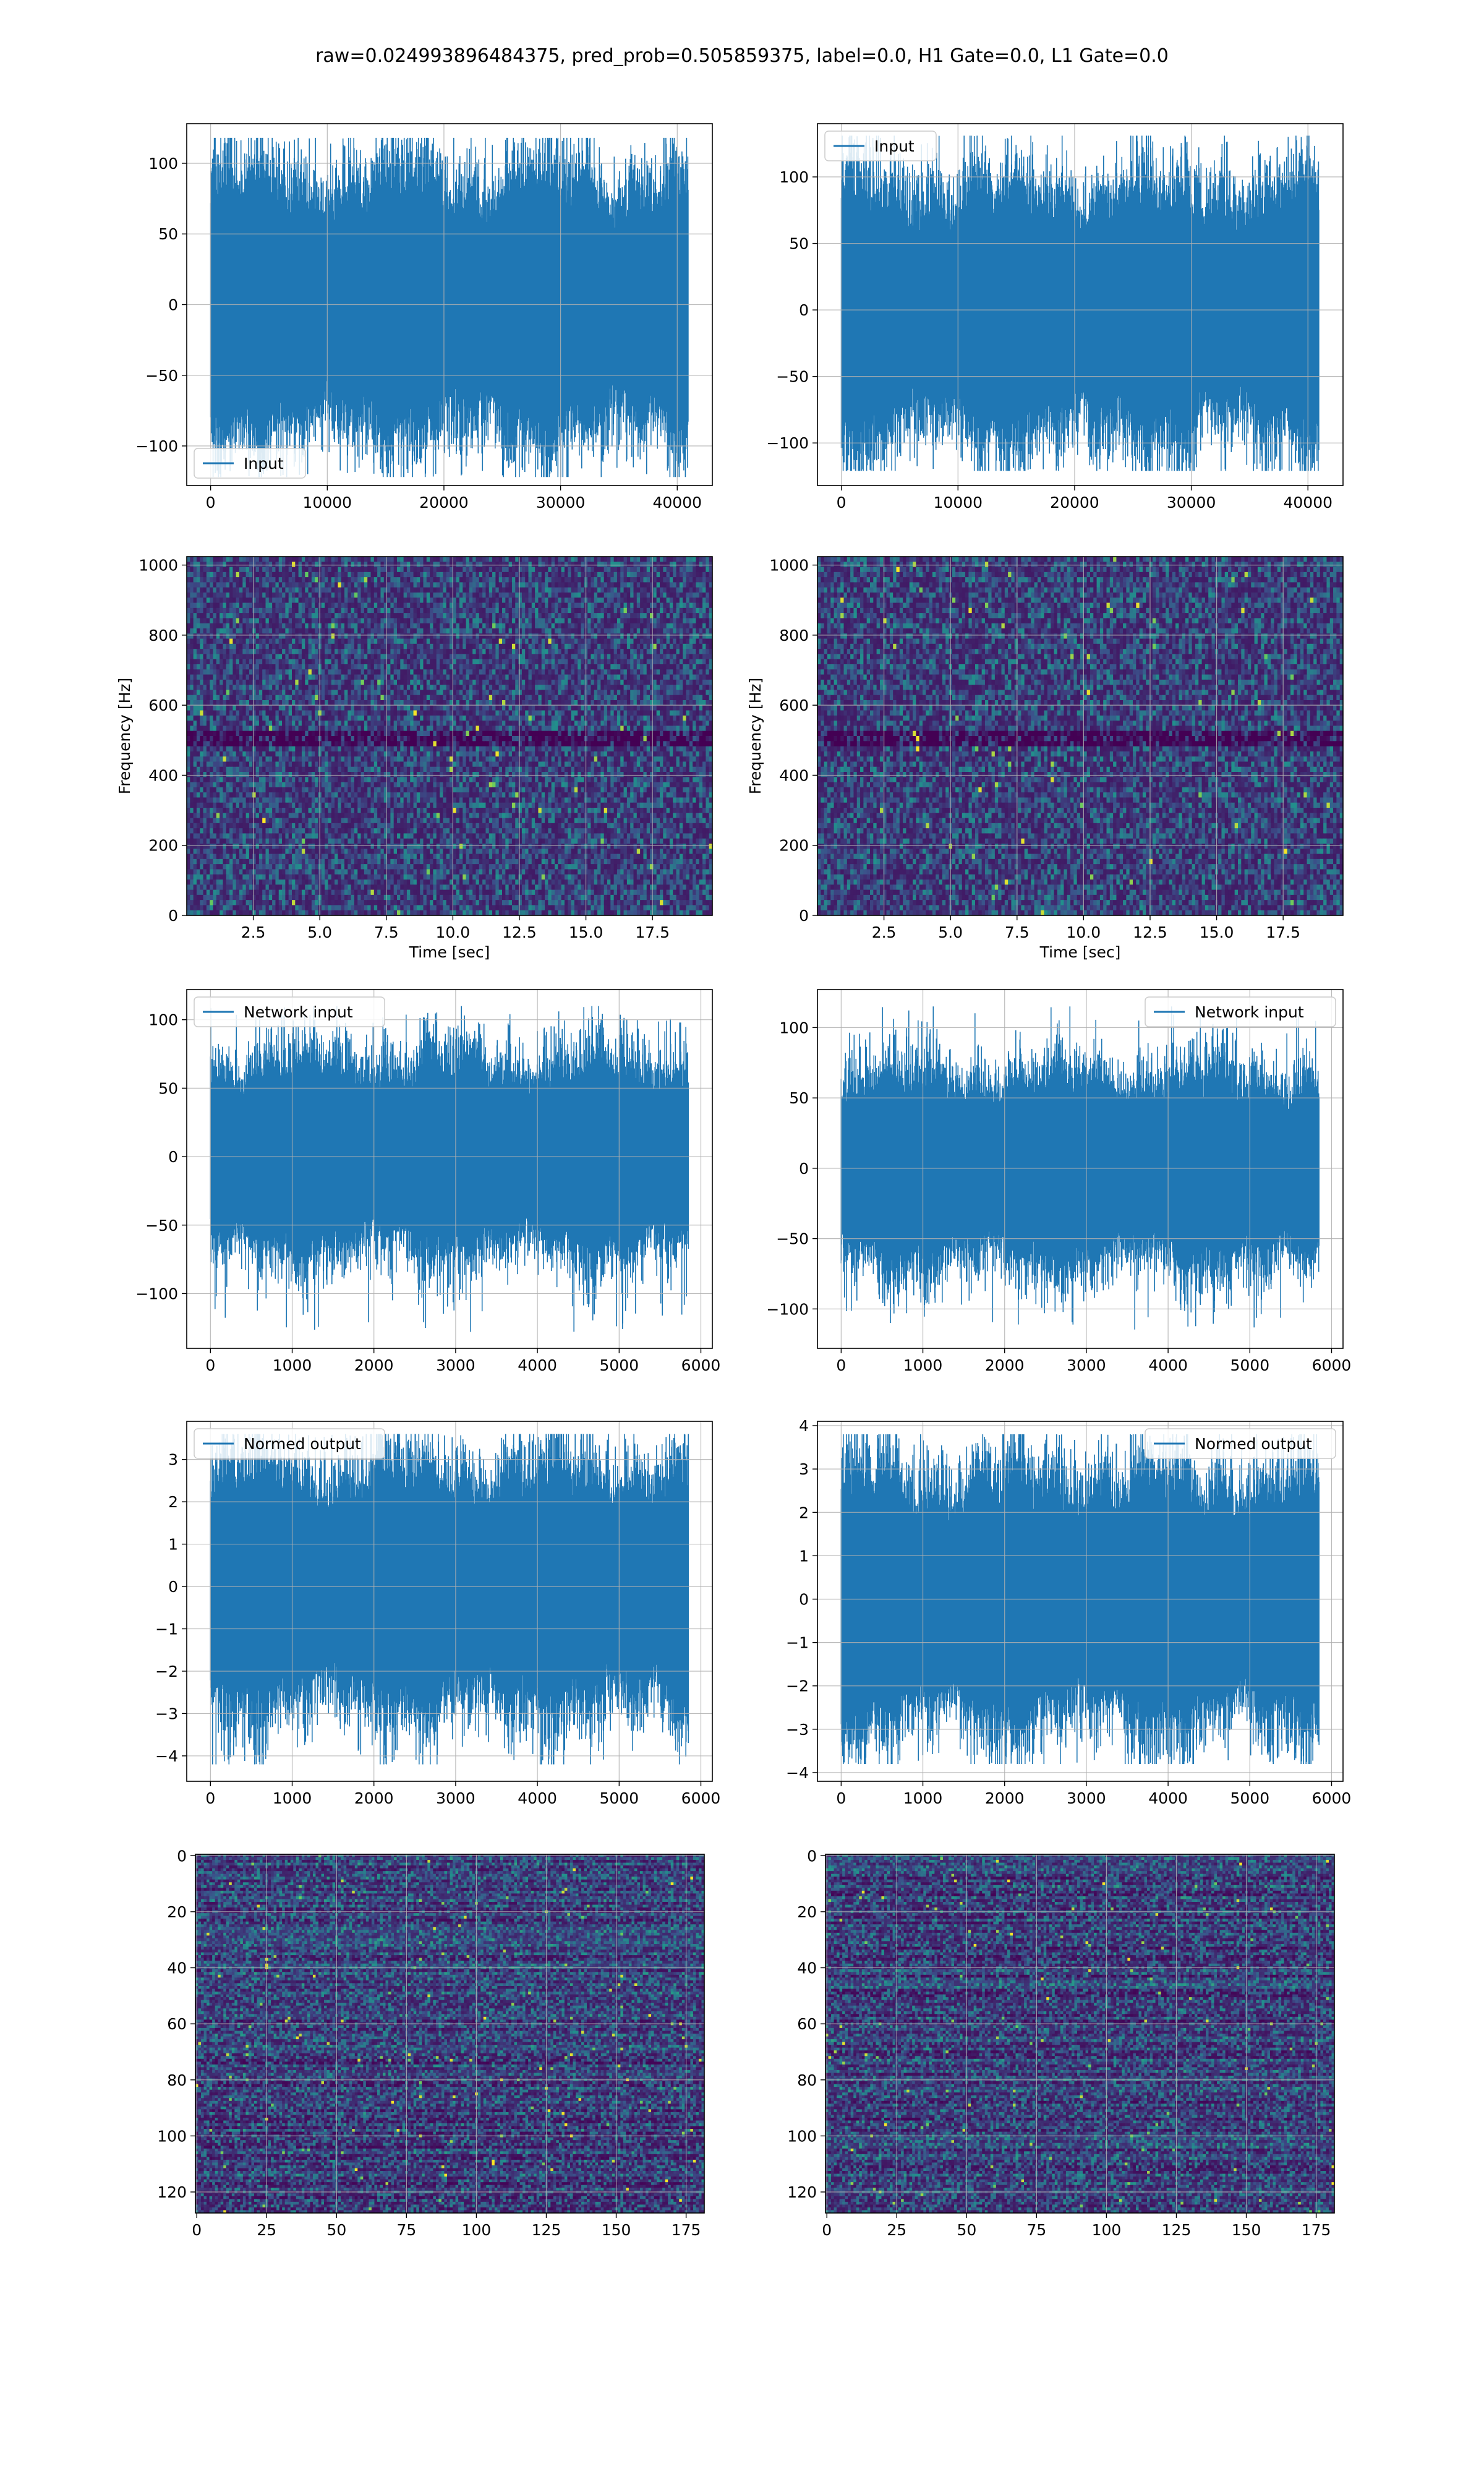 The width and height of the screenshot is (1484, 2474). I want to click on normed-output-right-xtick-label: 1000, so click(923, 1798).